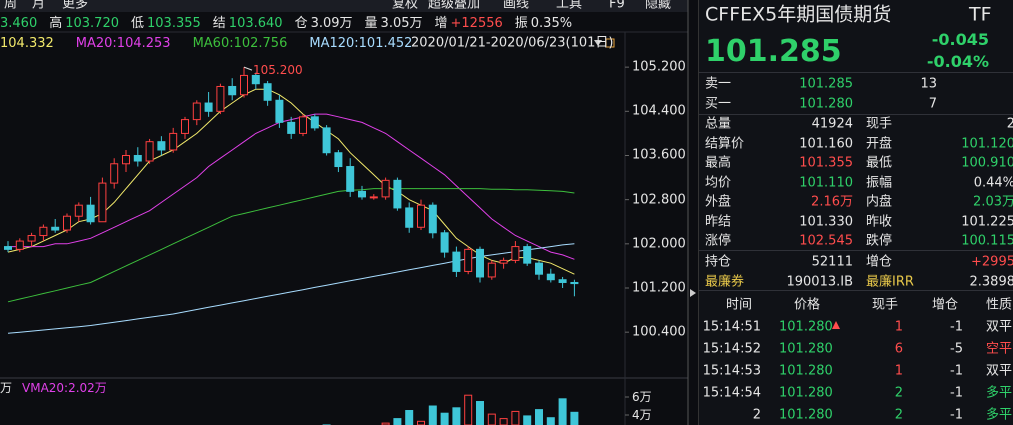 This screenshot has width=1013, height=425. Describe the element at coordinates (718, 182) in the screenshot. I see `stat-label: 均价` at that location.